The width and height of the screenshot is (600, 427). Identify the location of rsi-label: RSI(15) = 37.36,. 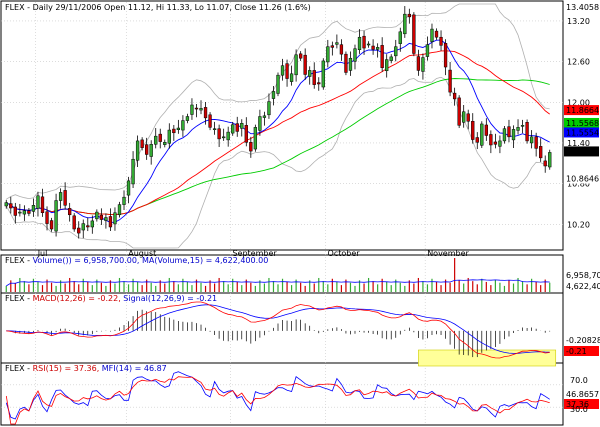
(66, 368).